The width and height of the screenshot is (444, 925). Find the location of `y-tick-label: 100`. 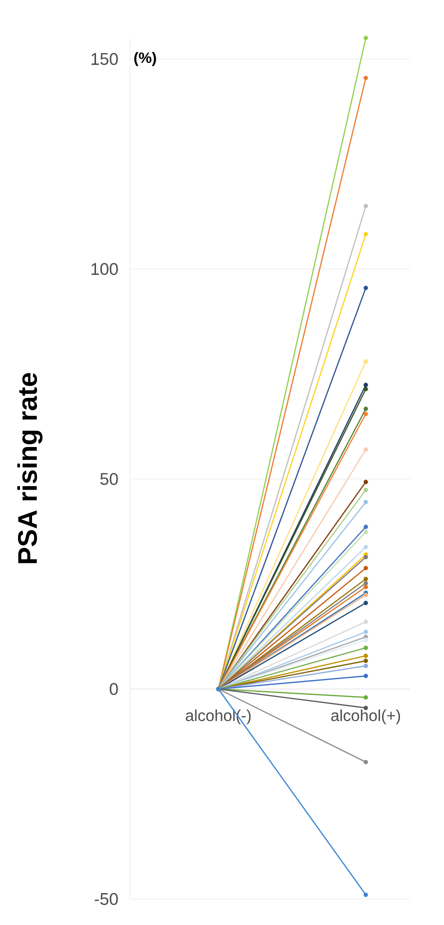

y-tick-label: 100 is located at coordinates (105, 268).